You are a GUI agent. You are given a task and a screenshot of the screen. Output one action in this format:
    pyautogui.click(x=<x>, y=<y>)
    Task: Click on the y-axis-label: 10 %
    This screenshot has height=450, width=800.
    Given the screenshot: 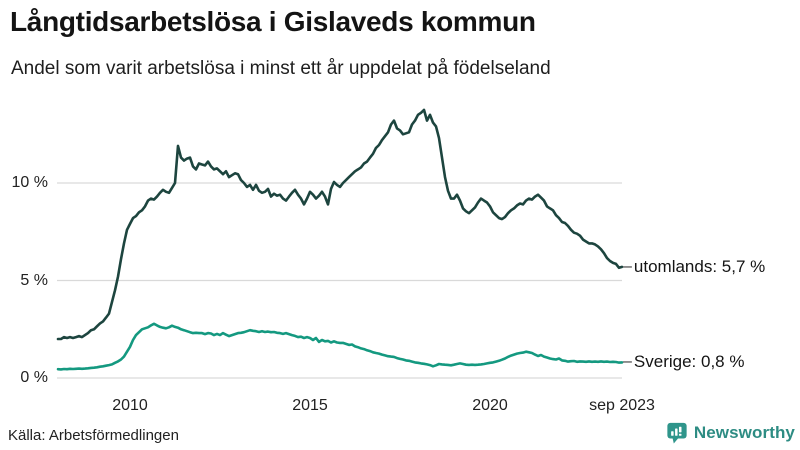 What is the action you would take?
    pyautogui.click(x=29, y=182)
    